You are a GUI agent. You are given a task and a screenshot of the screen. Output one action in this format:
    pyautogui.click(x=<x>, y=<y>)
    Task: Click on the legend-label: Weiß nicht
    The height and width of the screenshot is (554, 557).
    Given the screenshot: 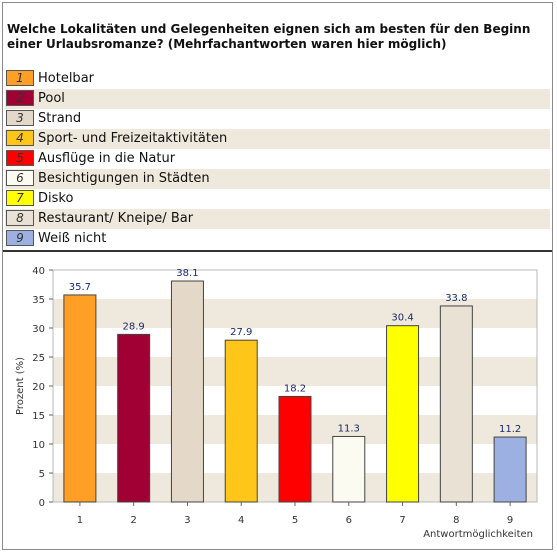 What is the action you would take?
    pyautogui.click(x=72, y=238)
    